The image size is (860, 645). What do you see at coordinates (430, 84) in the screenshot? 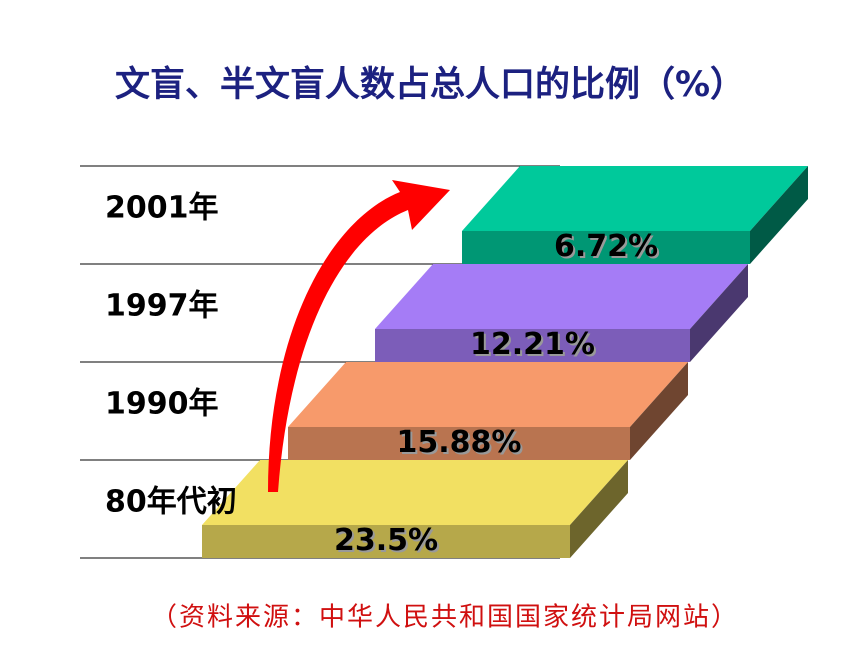
I see `chart-title: 文盲、半文盲人数占总人口的比例（%）` at bounding box center [430, 84].